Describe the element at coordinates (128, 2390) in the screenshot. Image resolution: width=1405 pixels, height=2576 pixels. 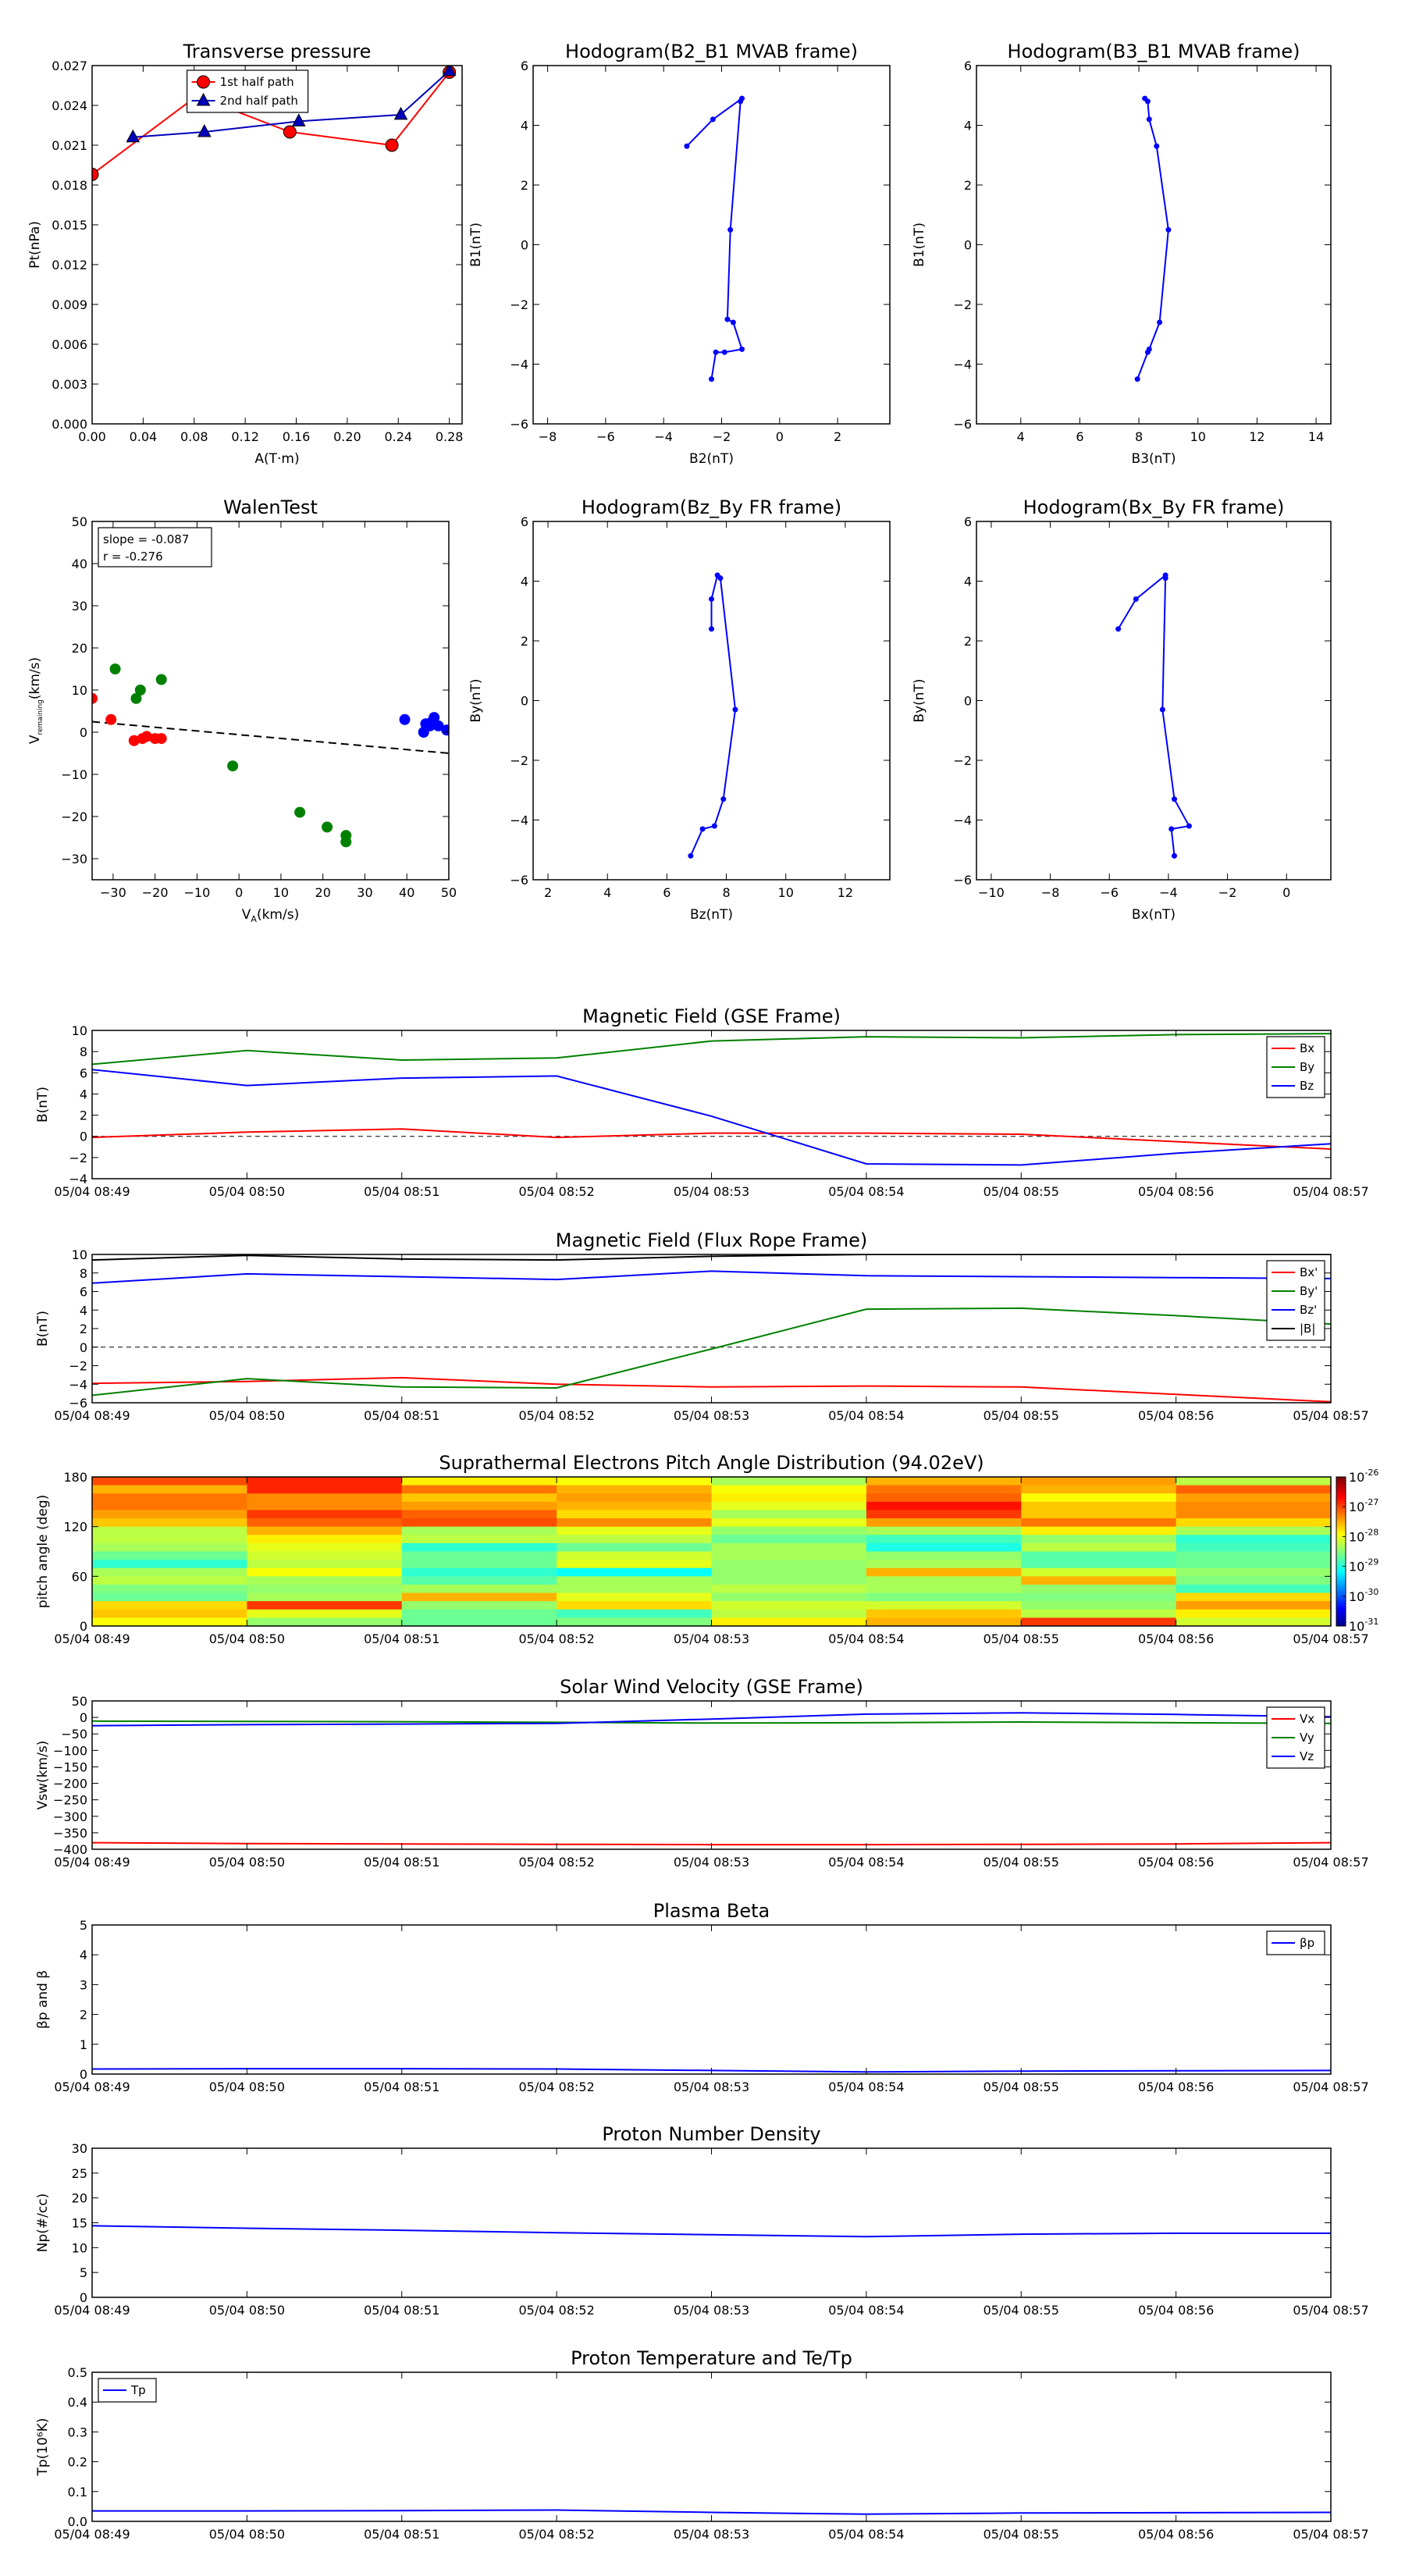
I see `legend: Tp` at that location.